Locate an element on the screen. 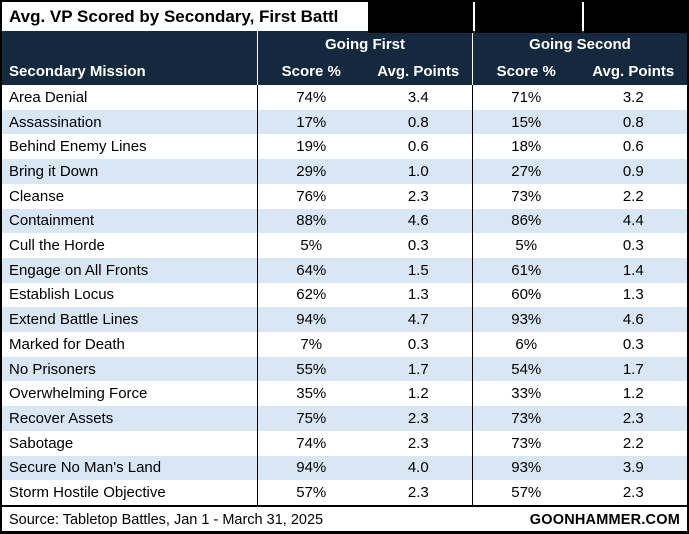 The width and height of the screenshot is (689, 534). table-row: Cull the Horde 5% 0.3 5% 0.3 is located at coordinates (344, 245).